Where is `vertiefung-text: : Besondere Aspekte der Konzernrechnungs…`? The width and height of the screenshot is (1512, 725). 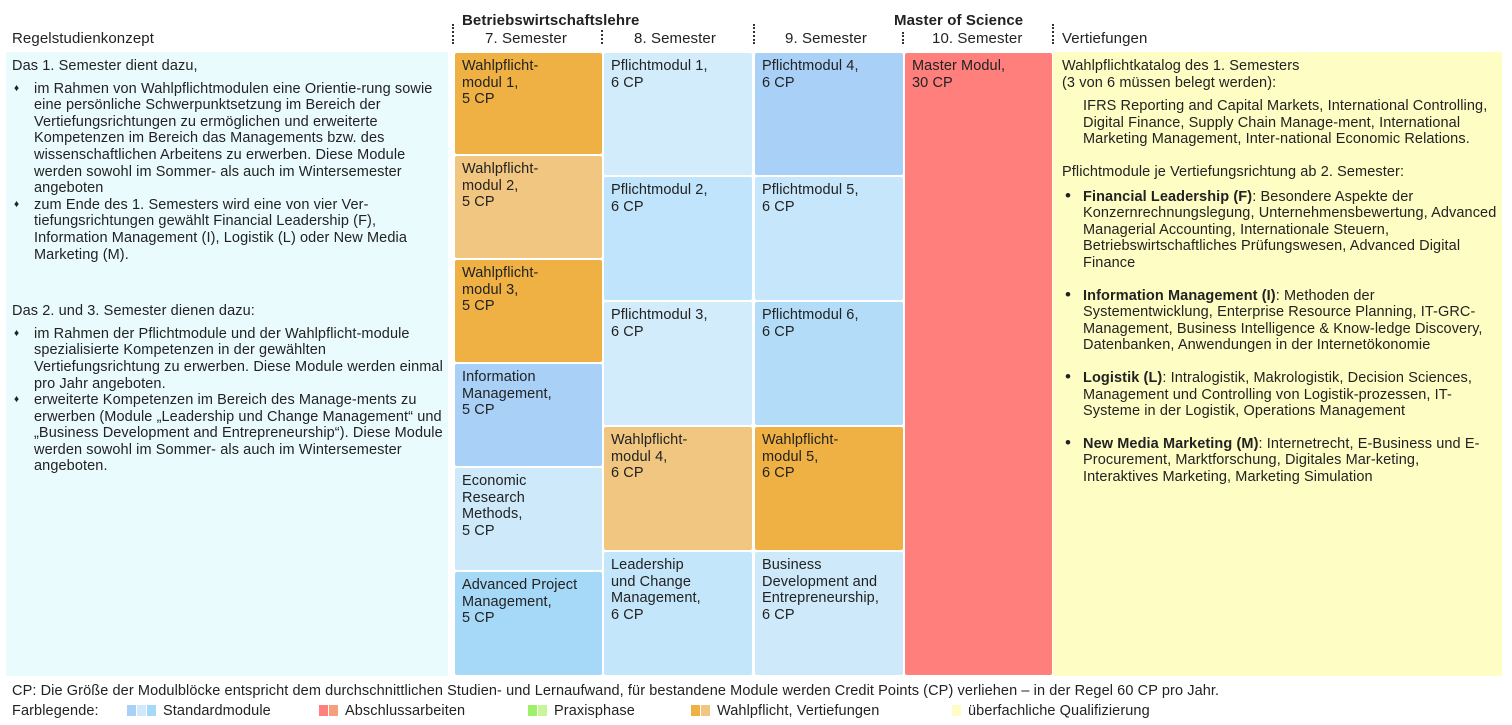 vertiefung-text: : Besondere Aspekte der Konzernrechnungs… is located at coordinates (1290, 229).